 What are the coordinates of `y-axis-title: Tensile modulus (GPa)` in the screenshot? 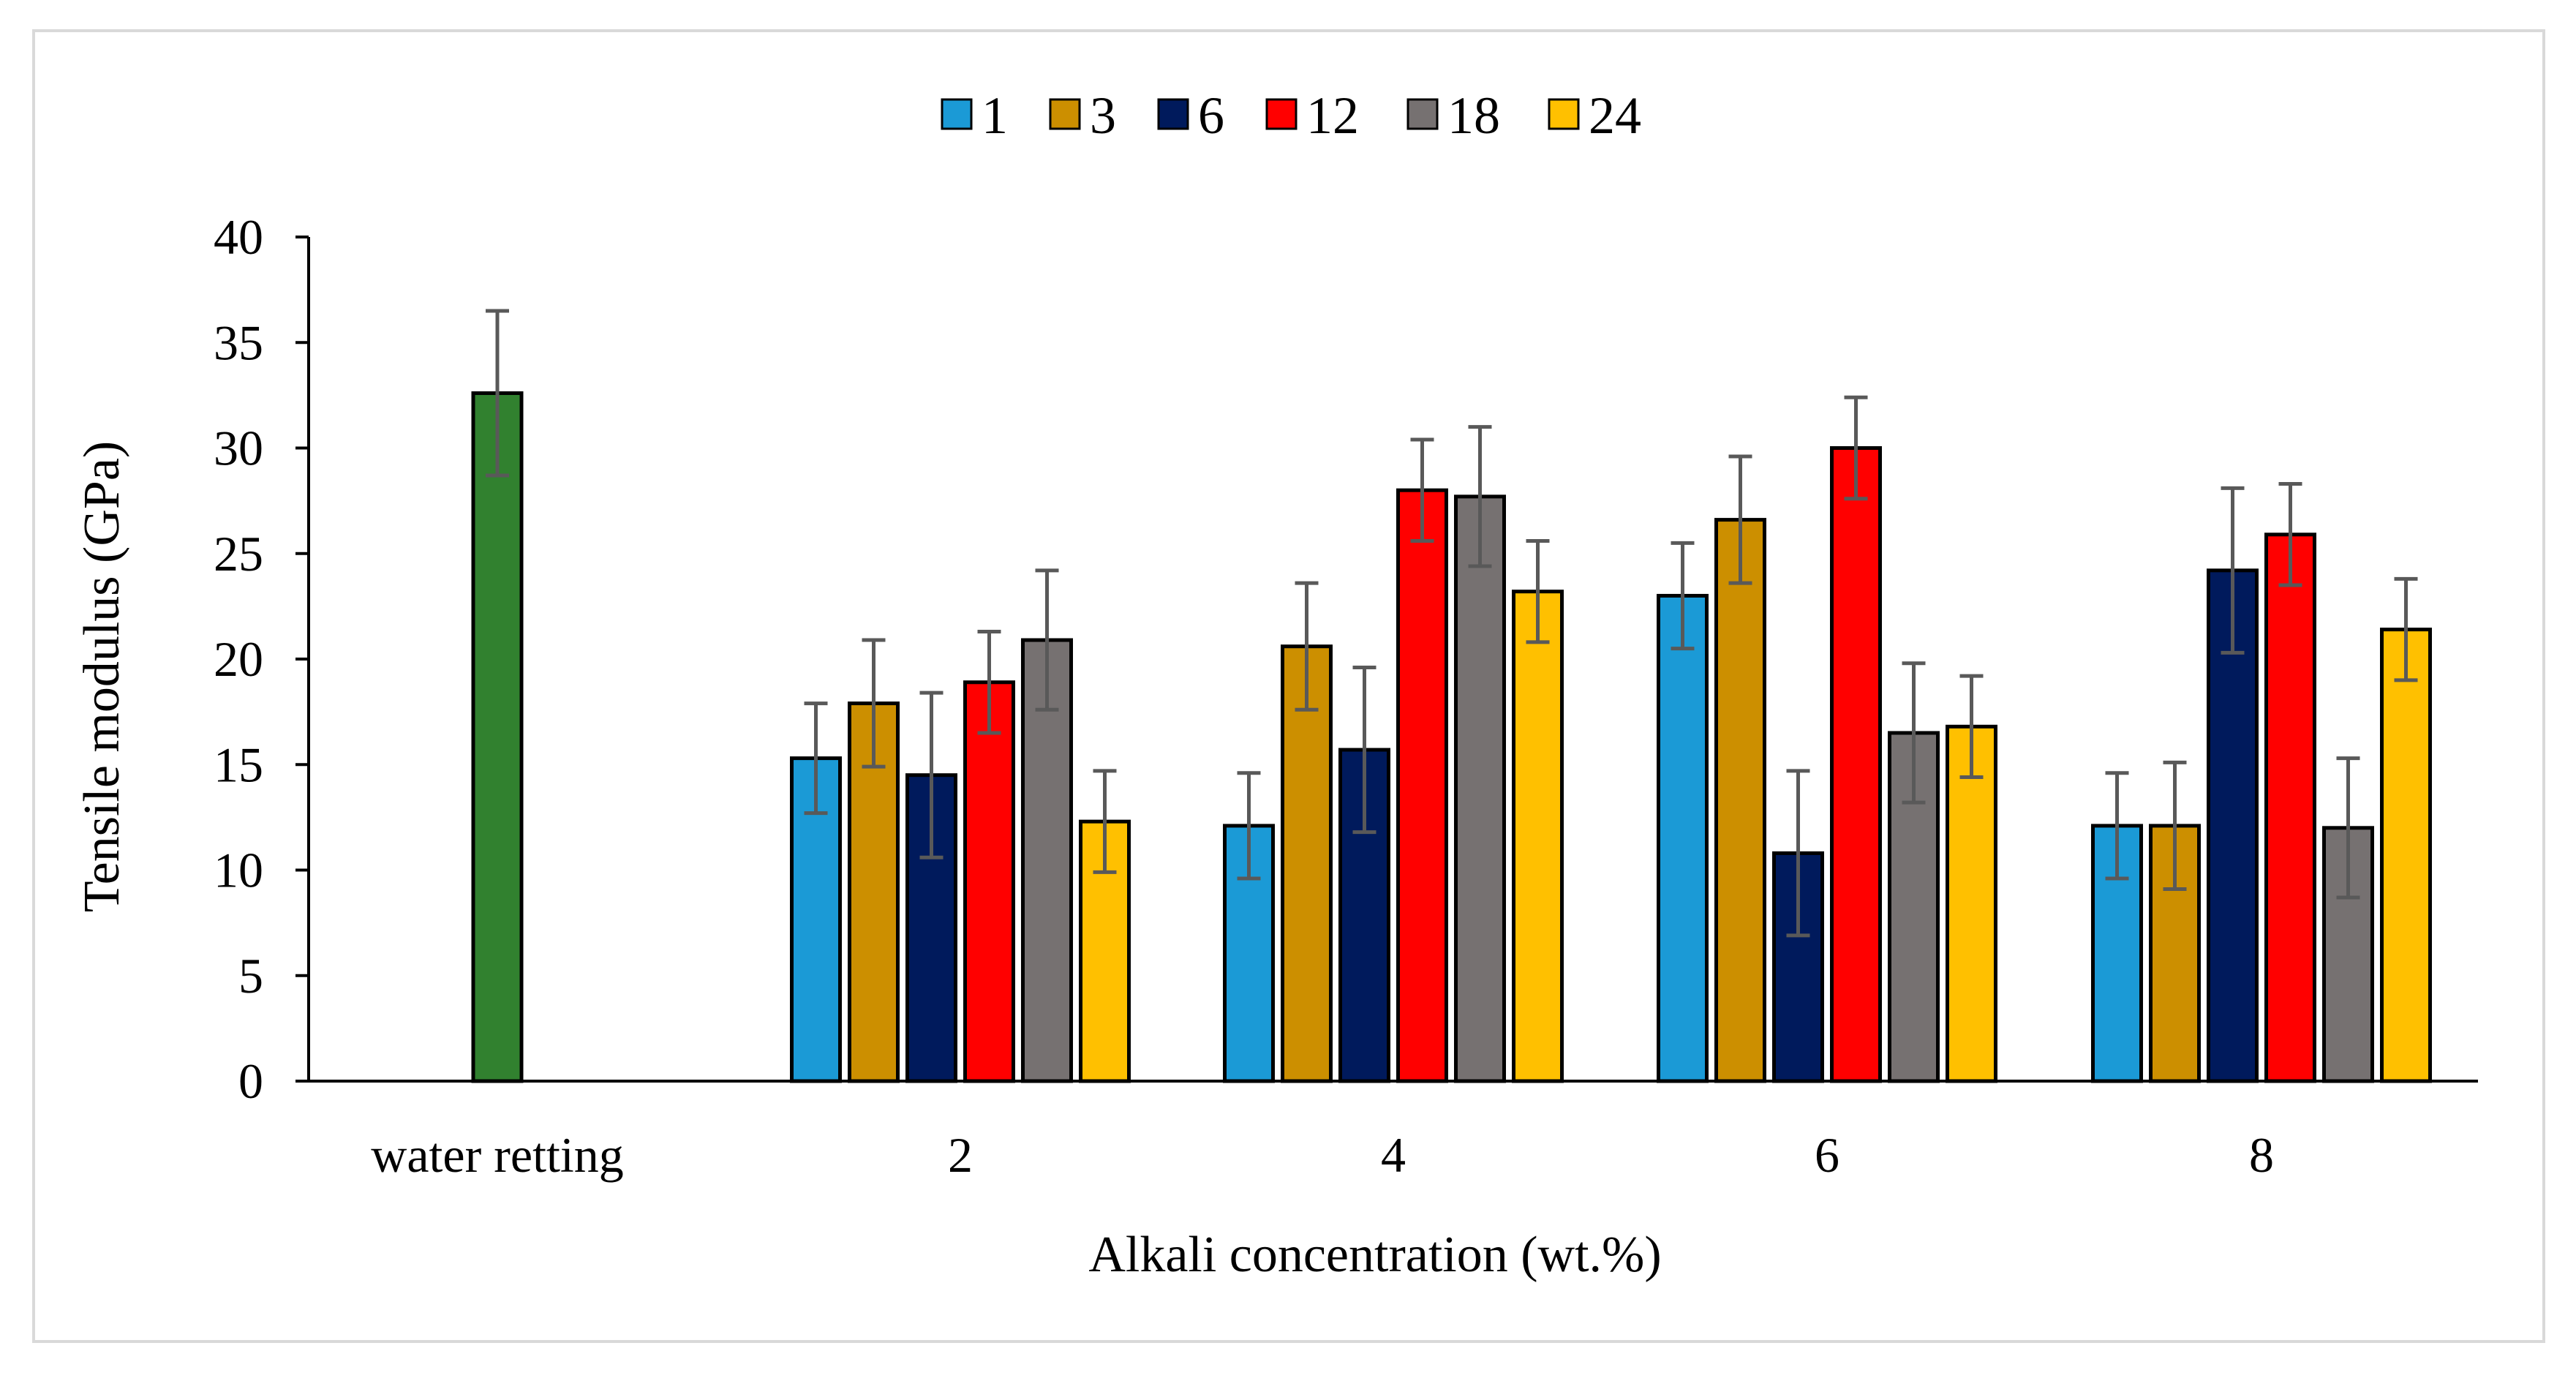 It's located at (102, 676).